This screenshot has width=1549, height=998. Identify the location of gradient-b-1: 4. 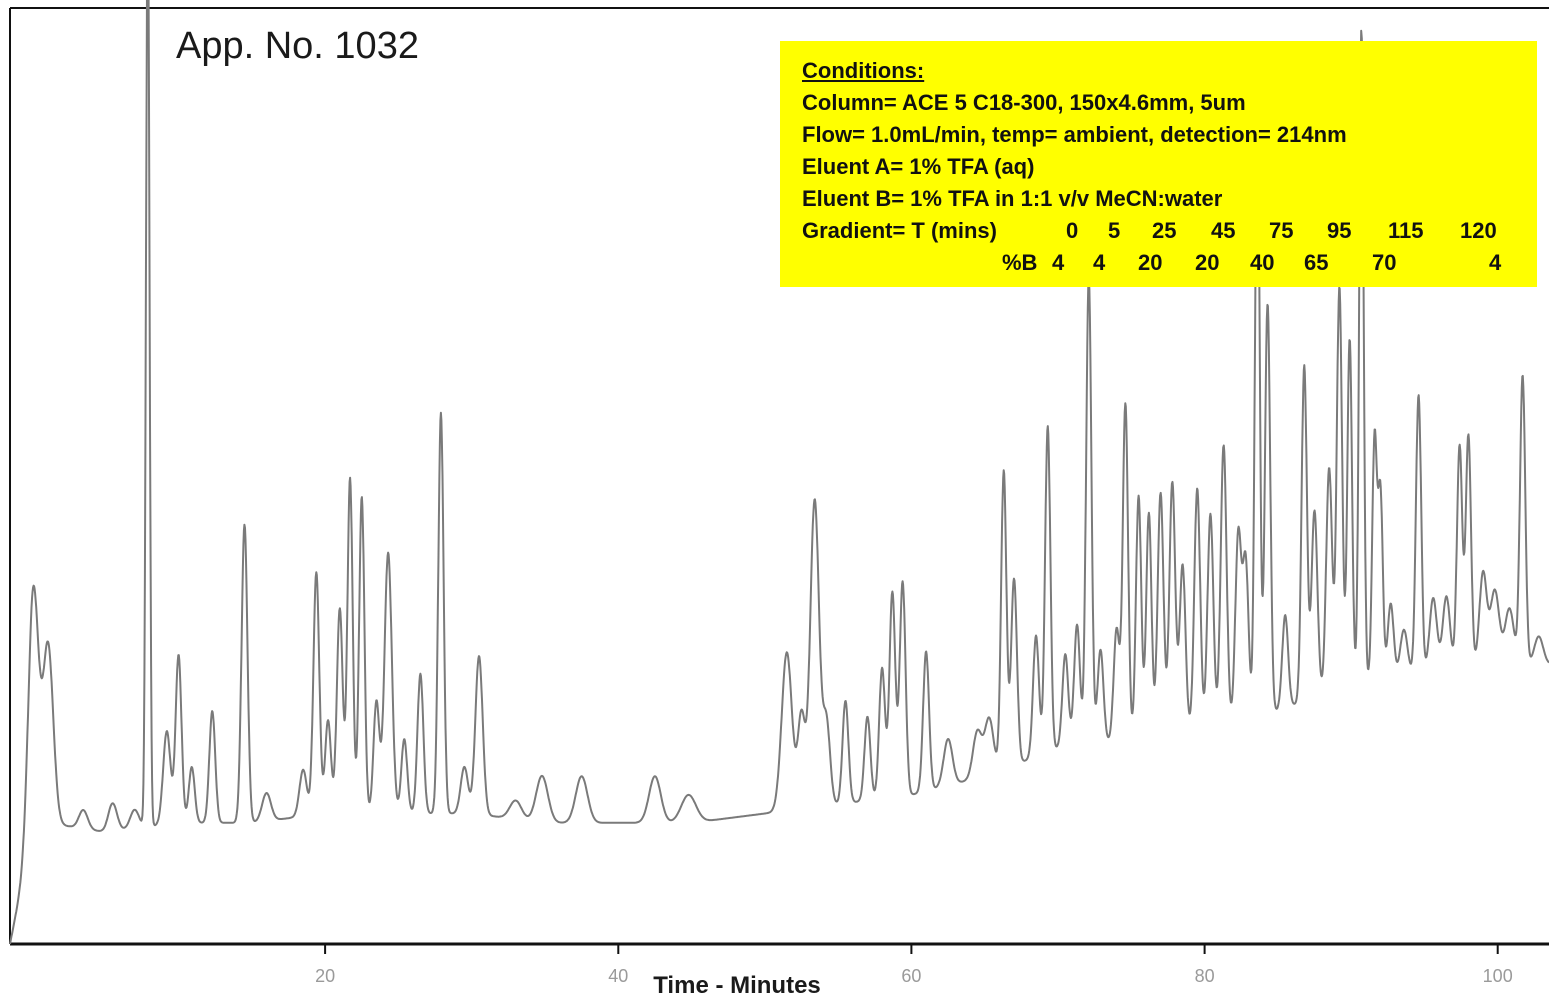
(1099, 262).